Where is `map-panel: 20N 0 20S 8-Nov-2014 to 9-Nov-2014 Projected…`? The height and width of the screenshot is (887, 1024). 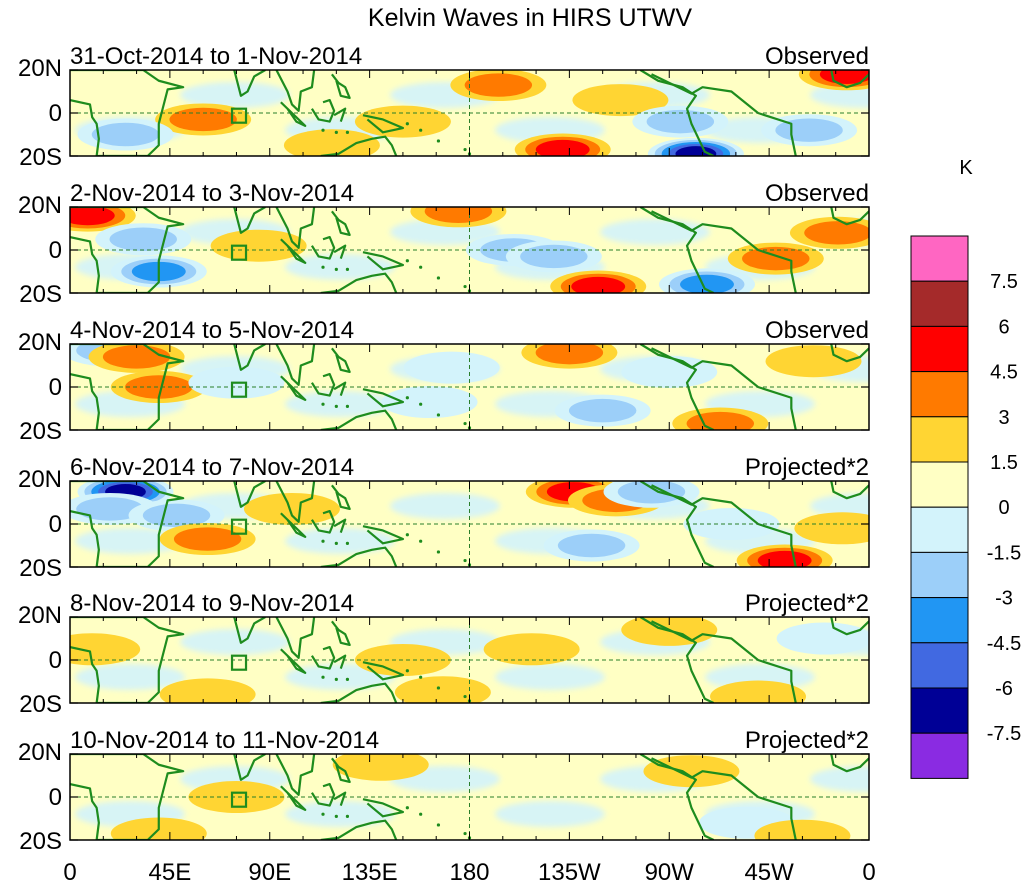 map-panel: 20N 0 20S 8-Nov-2014 to 9-Nov-2014 Projected… is located at coordinates (444, 654).